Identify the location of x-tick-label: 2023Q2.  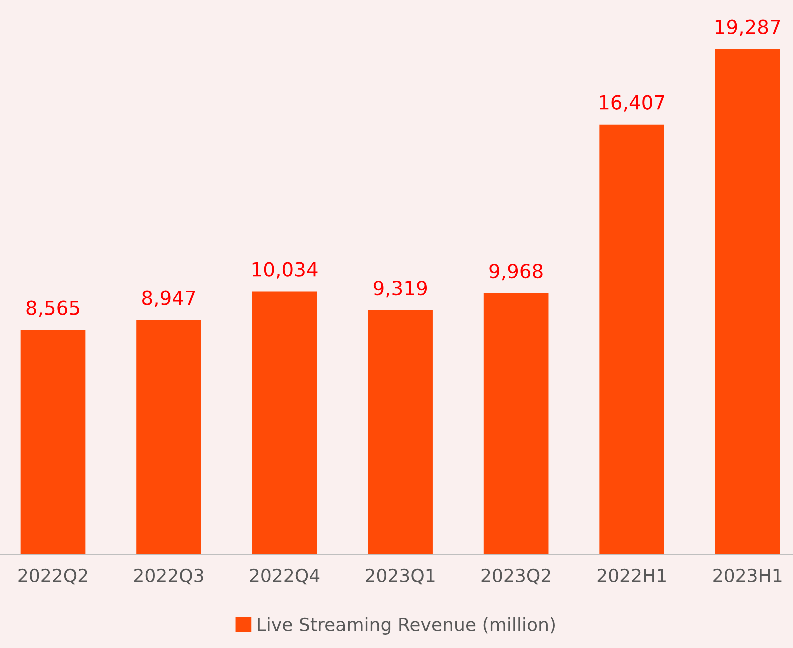
(516, 576).